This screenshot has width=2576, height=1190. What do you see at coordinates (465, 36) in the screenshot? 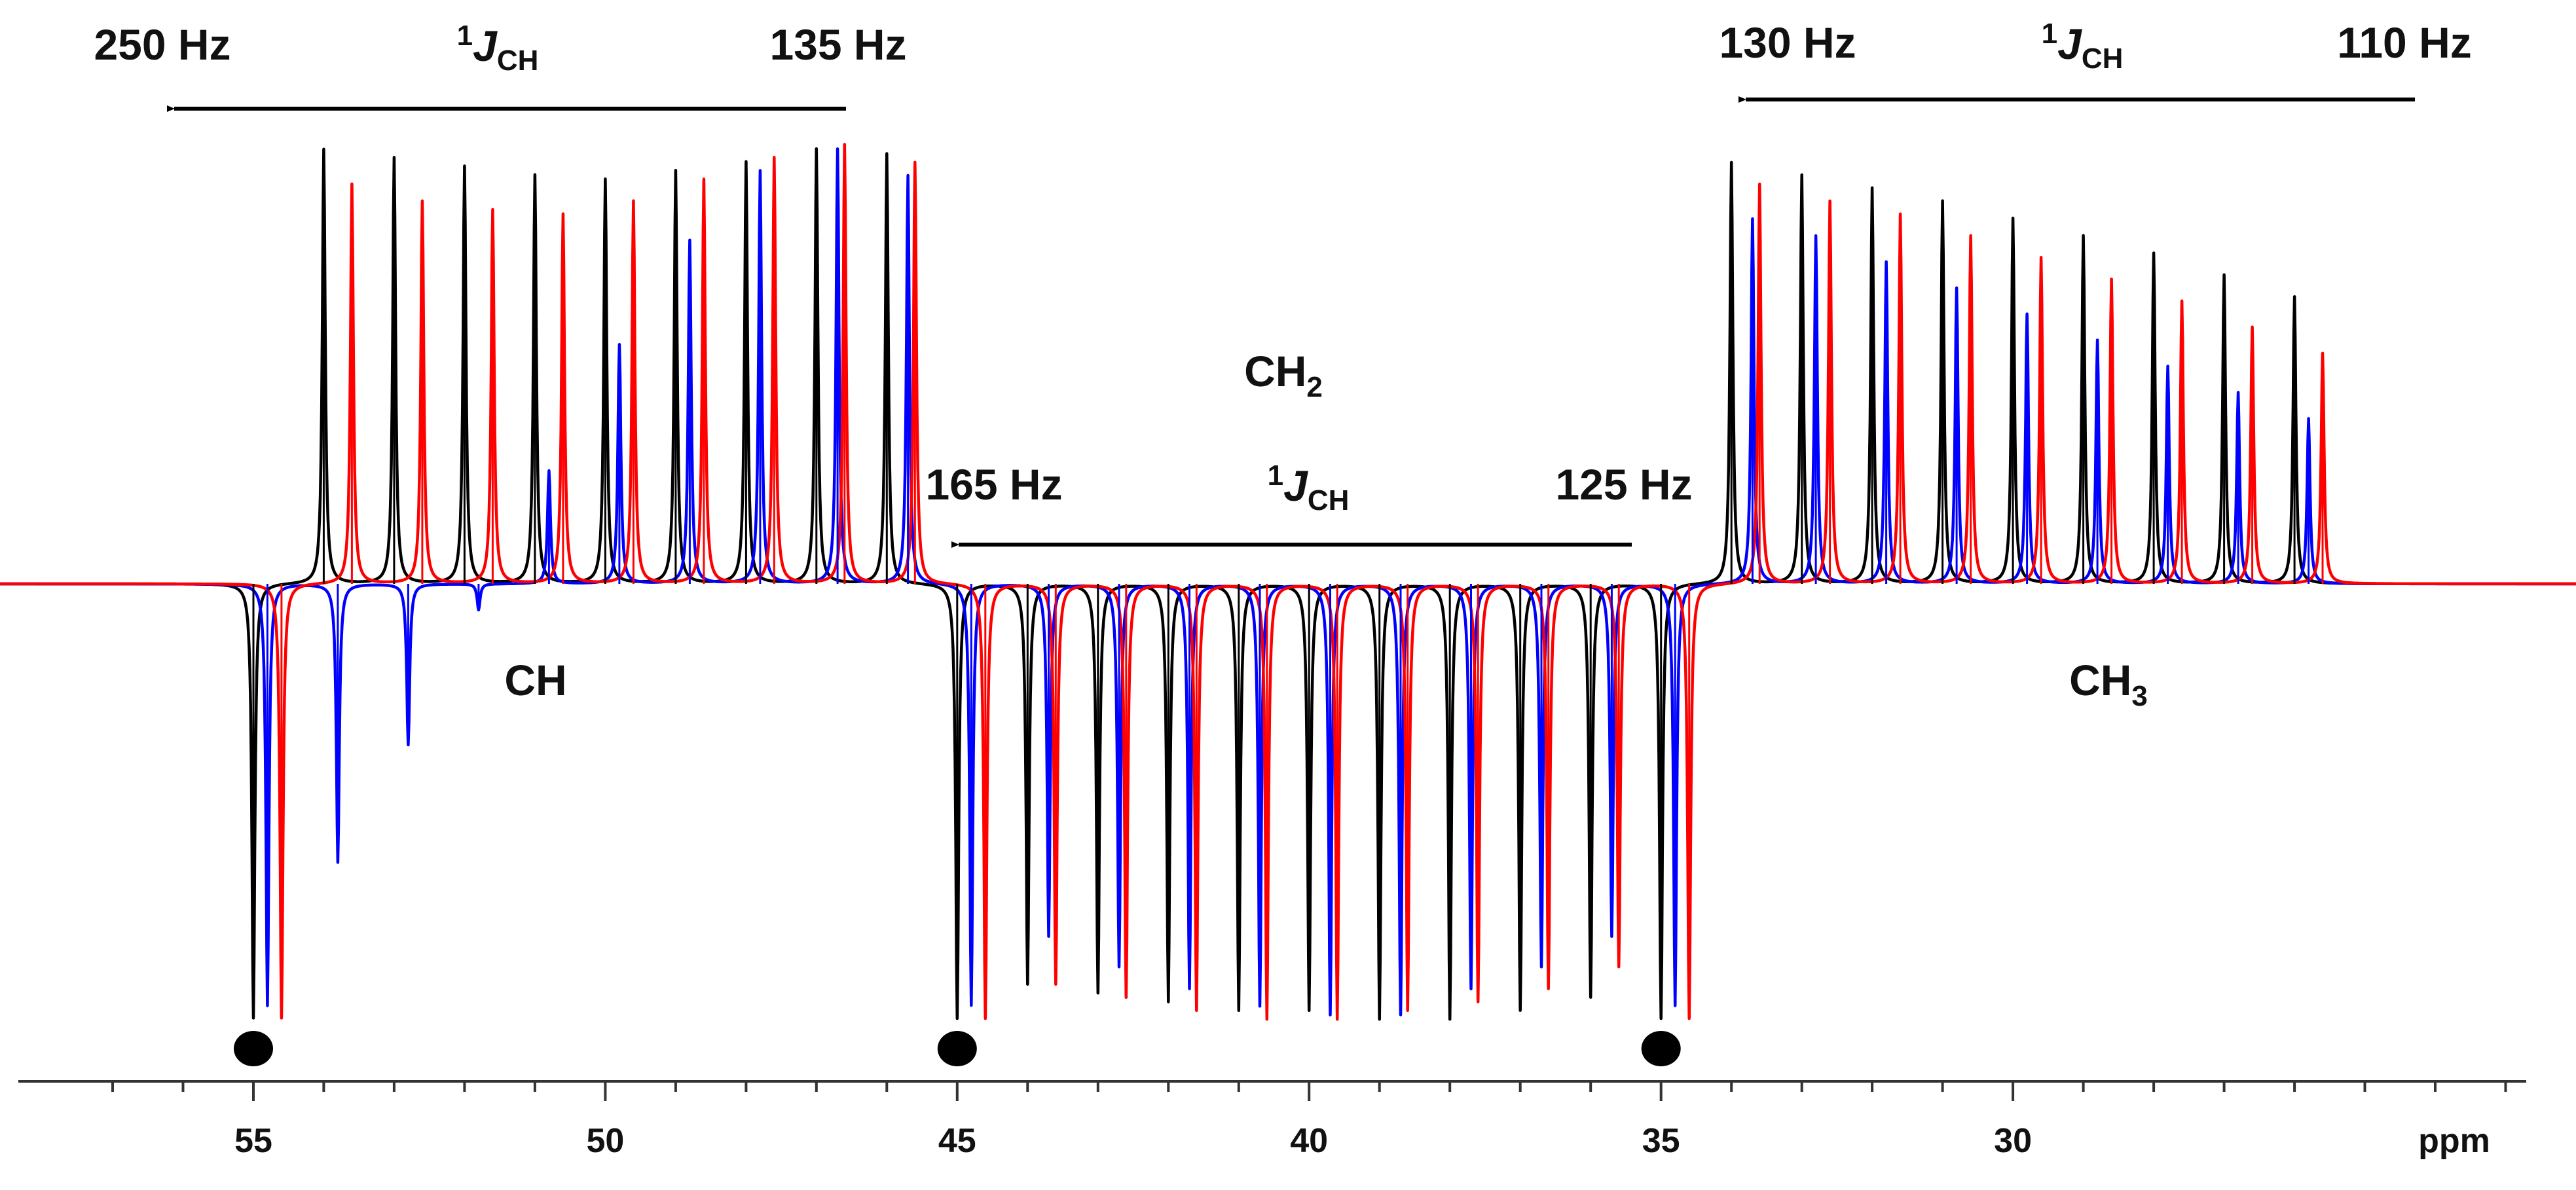
I see `ch-j-sup: 1` at bounding box center [465, 36].